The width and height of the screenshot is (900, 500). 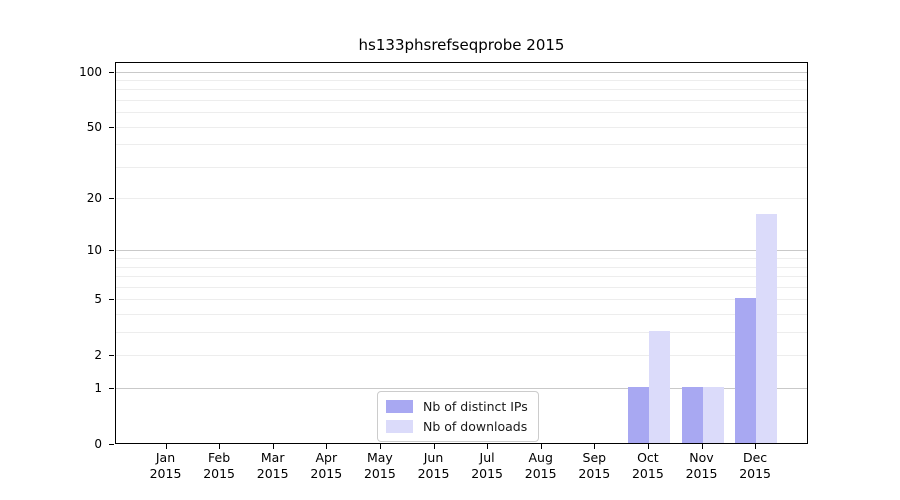 I want to click on x-tick-label: Feb 2015, so click(x=219, y=466).